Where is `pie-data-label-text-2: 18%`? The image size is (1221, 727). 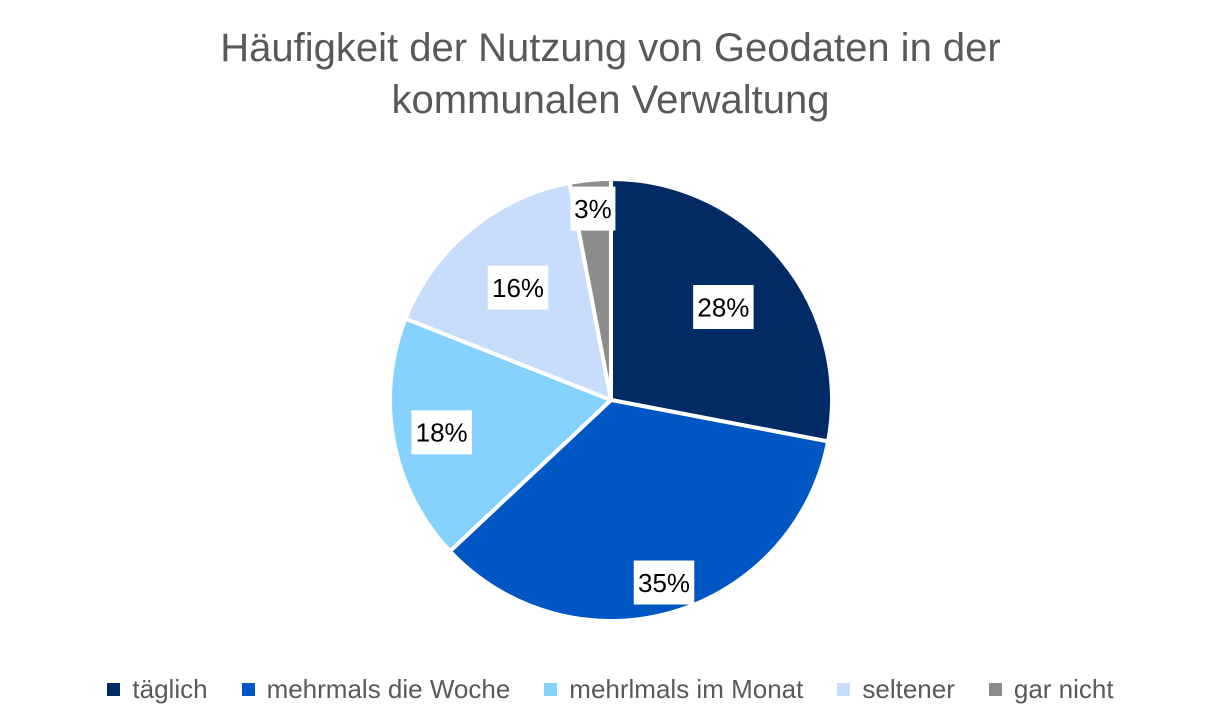
pie-data-label-text-2: 18% is located at coordinates (442, 433).